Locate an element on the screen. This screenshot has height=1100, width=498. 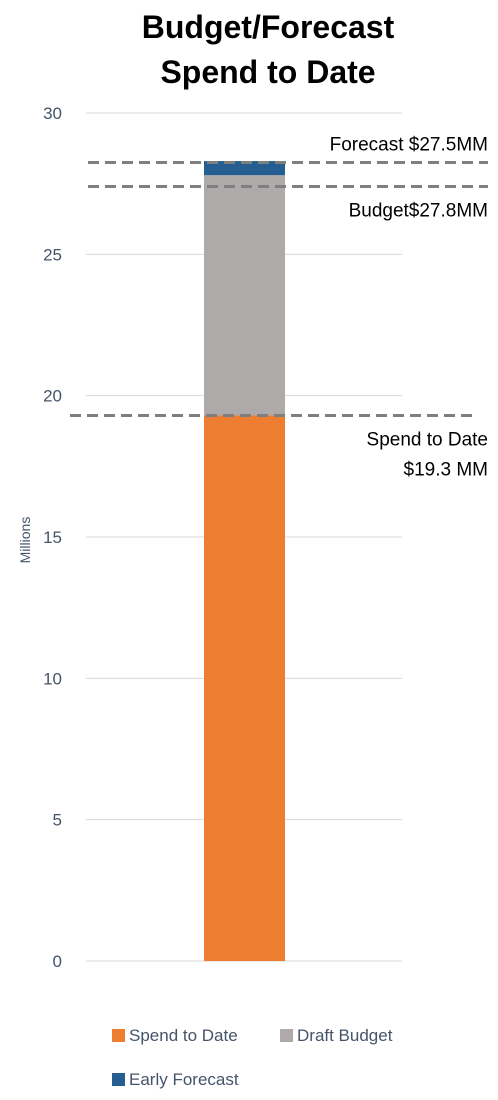
y-tick-label: 5 is located at coordinates (57, 820).